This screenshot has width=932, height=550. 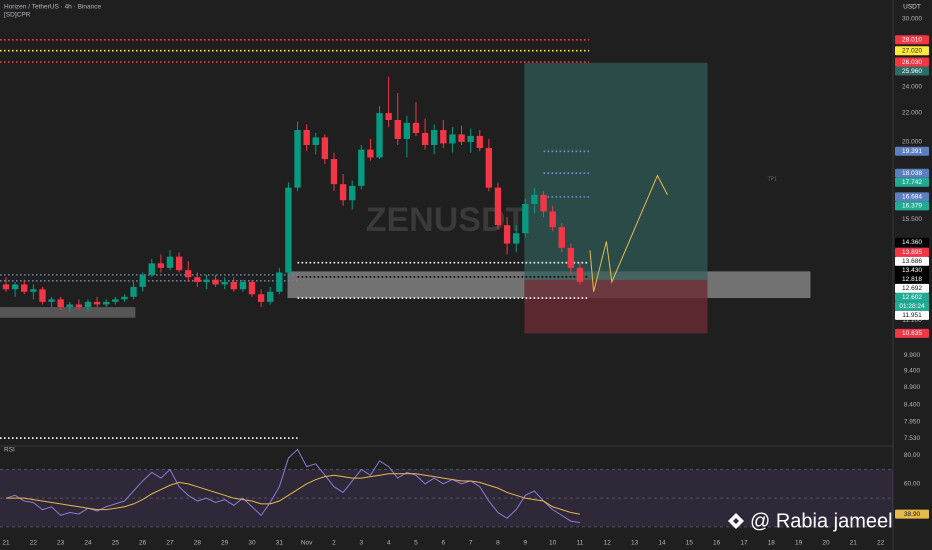 I want to click on price-label: 27.020, so click(x=912, y=50).